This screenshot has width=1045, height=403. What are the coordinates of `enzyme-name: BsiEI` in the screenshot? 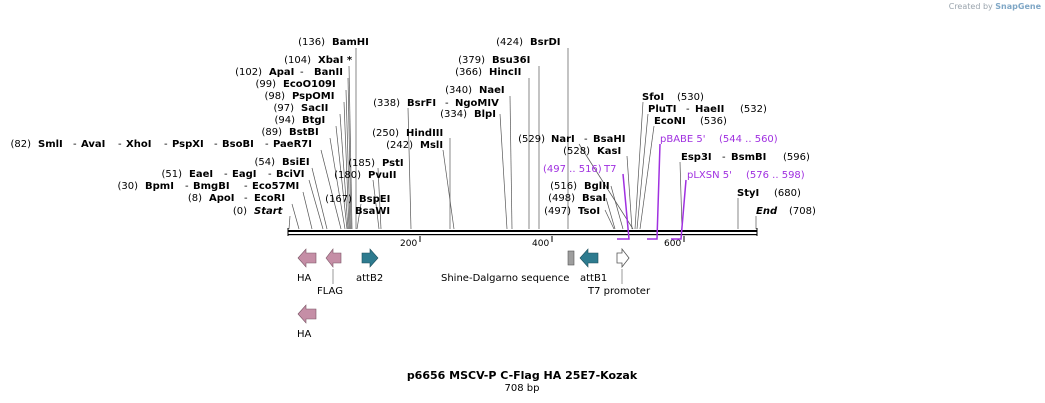 It's located at (296, 162).